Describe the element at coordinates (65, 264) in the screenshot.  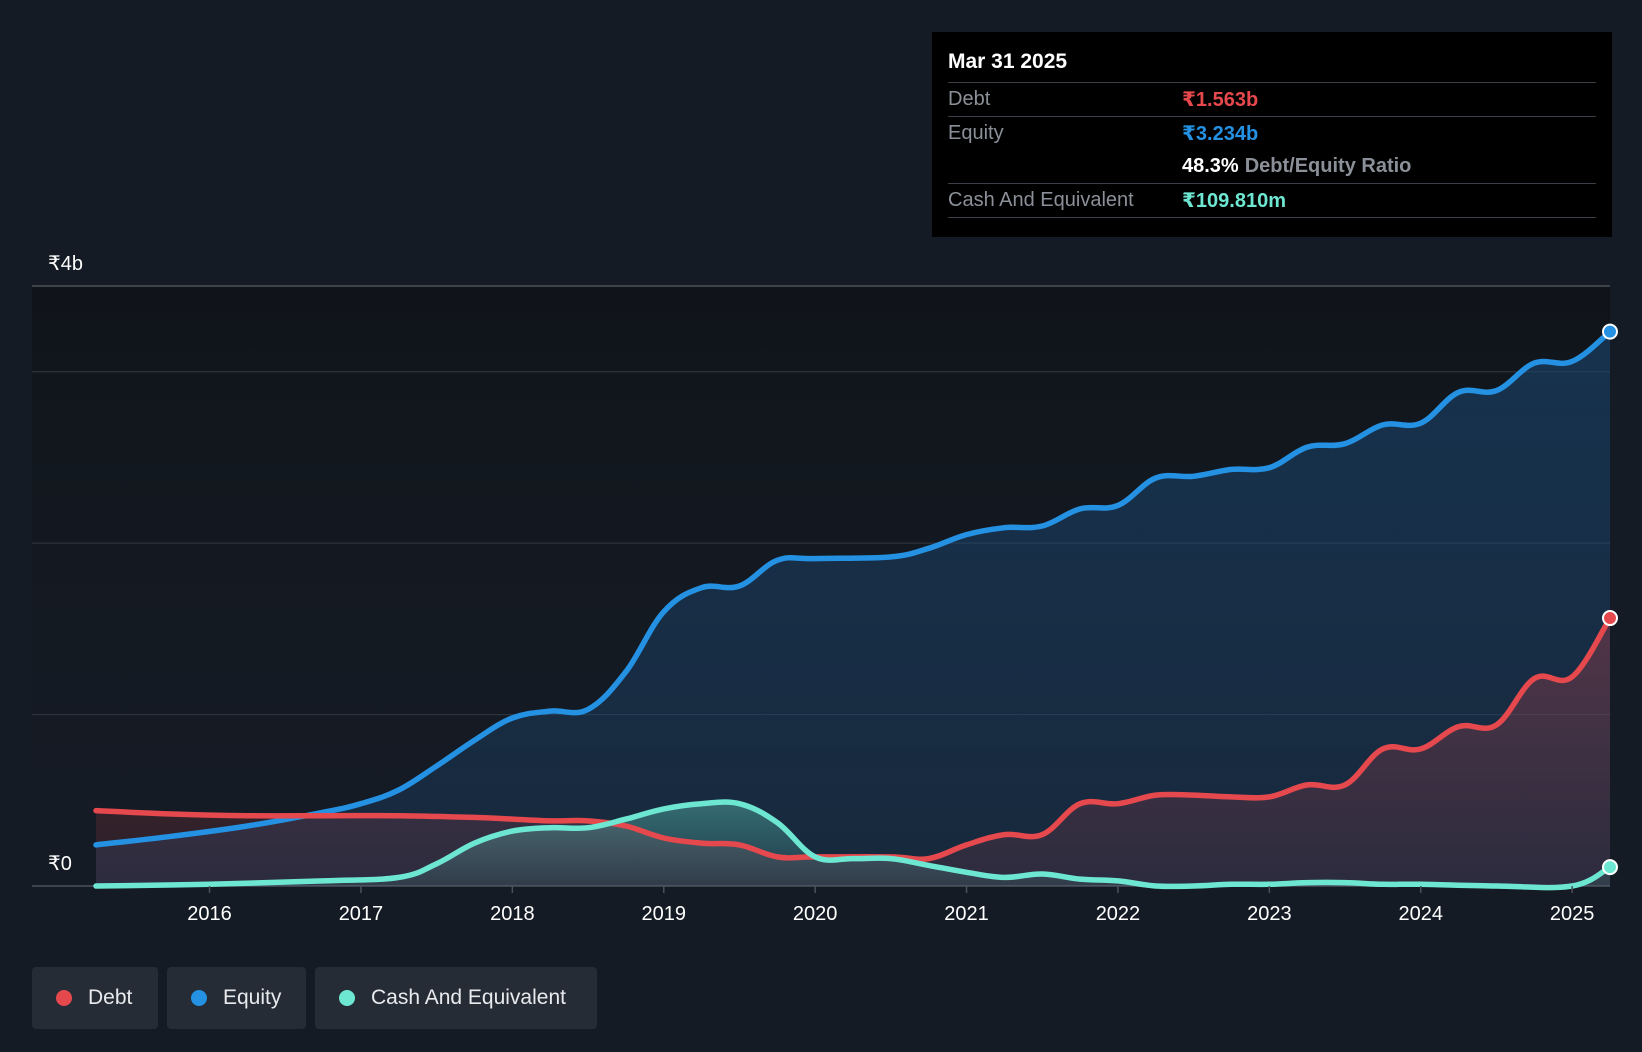
I see `y-tick-label-top: ₹4b` at that location.